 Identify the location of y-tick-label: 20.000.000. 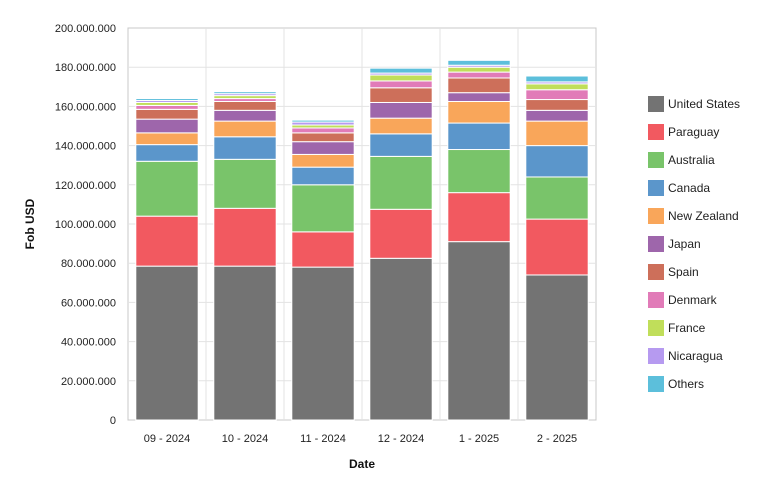
(88, 382).